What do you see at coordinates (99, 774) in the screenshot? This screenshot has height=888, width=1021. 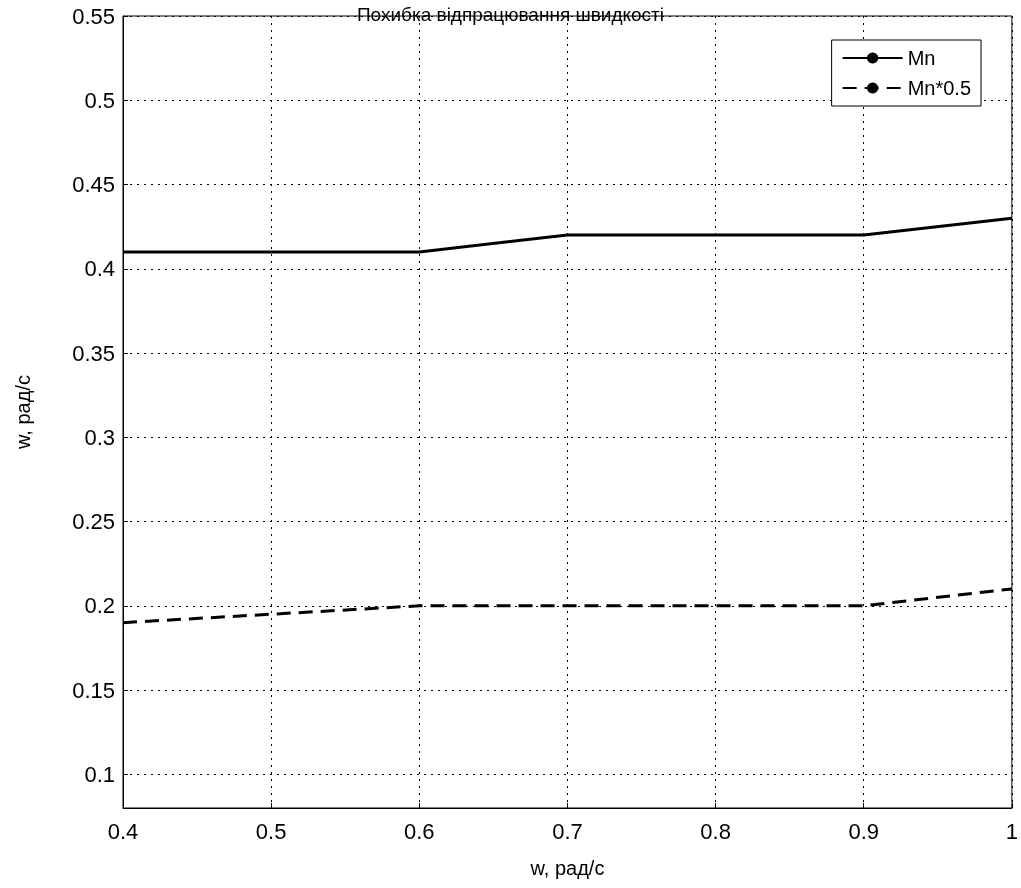 I see `y-tick-label: 0.1` at bounding box center [99, 774].